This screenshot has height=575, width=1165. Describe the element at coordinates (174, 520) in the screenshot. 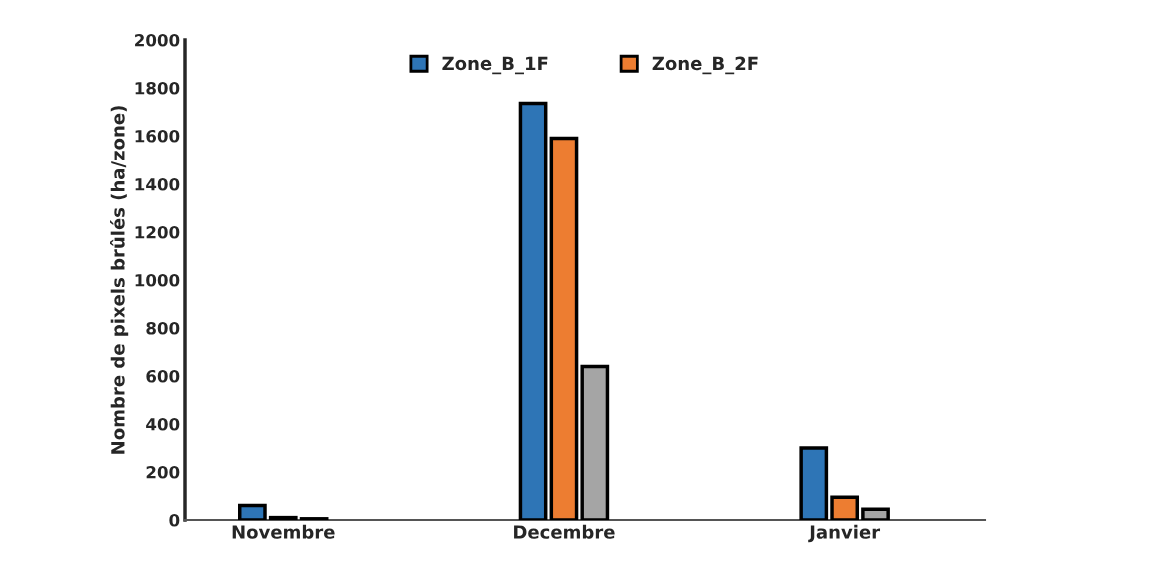

I see `y-tick-label: 0` at that location.